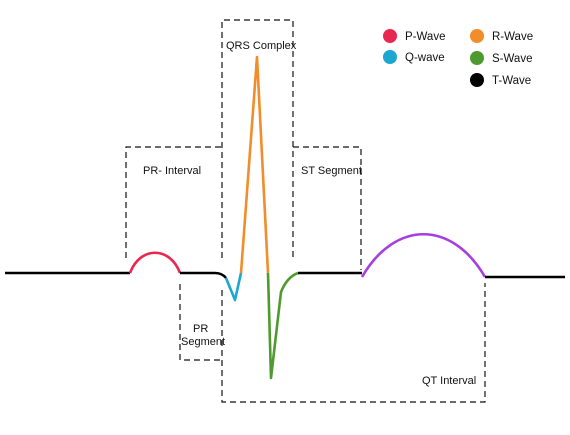 Image resolution: width=570 pixels, height=435 pixels. I want to click on t-wave-trace, so click(423, 255).